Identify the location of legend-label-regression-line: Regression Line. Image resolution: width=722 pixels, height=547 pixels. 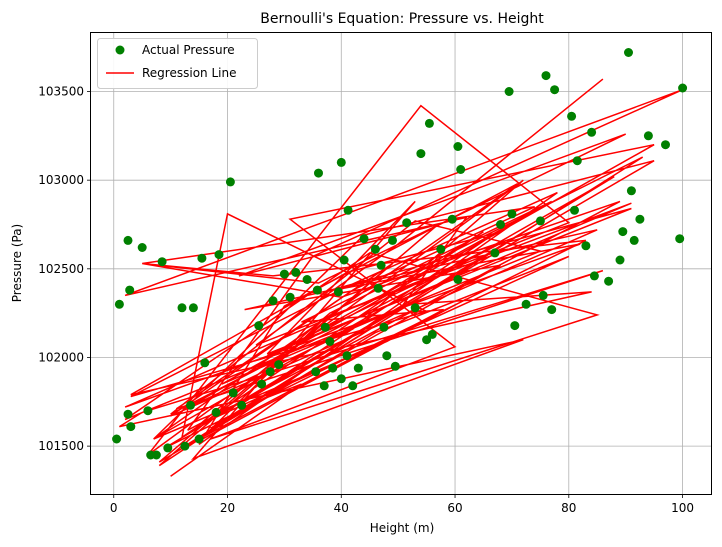
(189, 73).